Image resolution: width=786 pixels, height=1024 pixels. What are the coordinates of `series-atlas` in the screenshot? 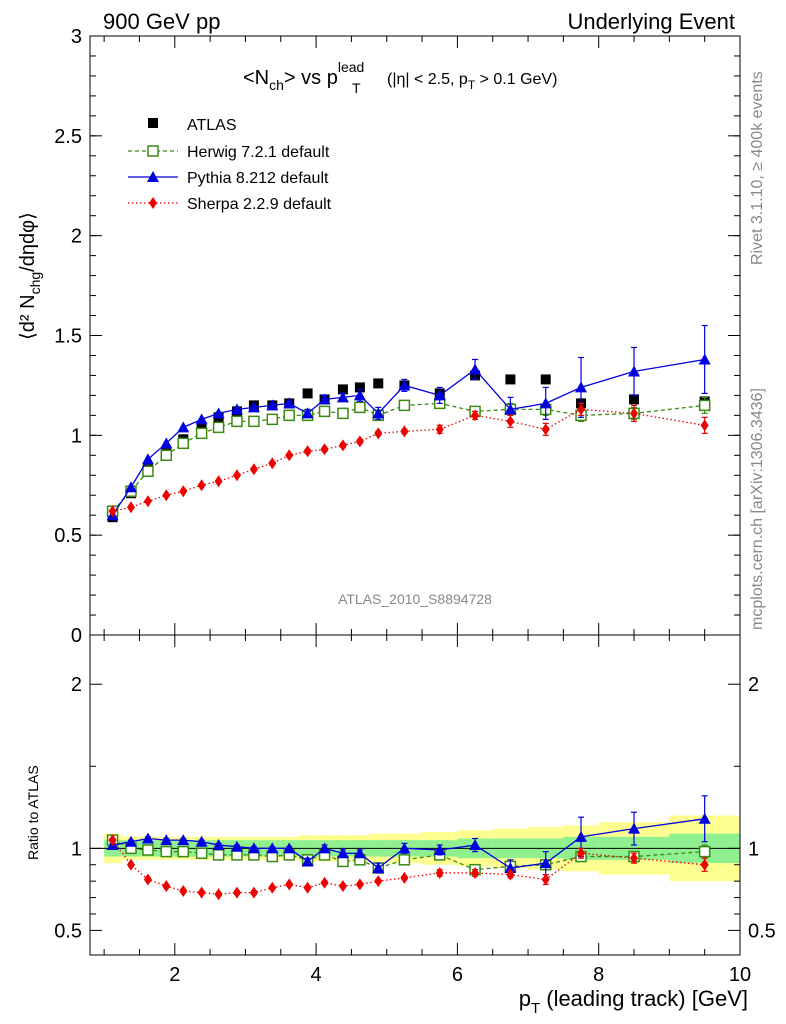 It's located at (408, 446).